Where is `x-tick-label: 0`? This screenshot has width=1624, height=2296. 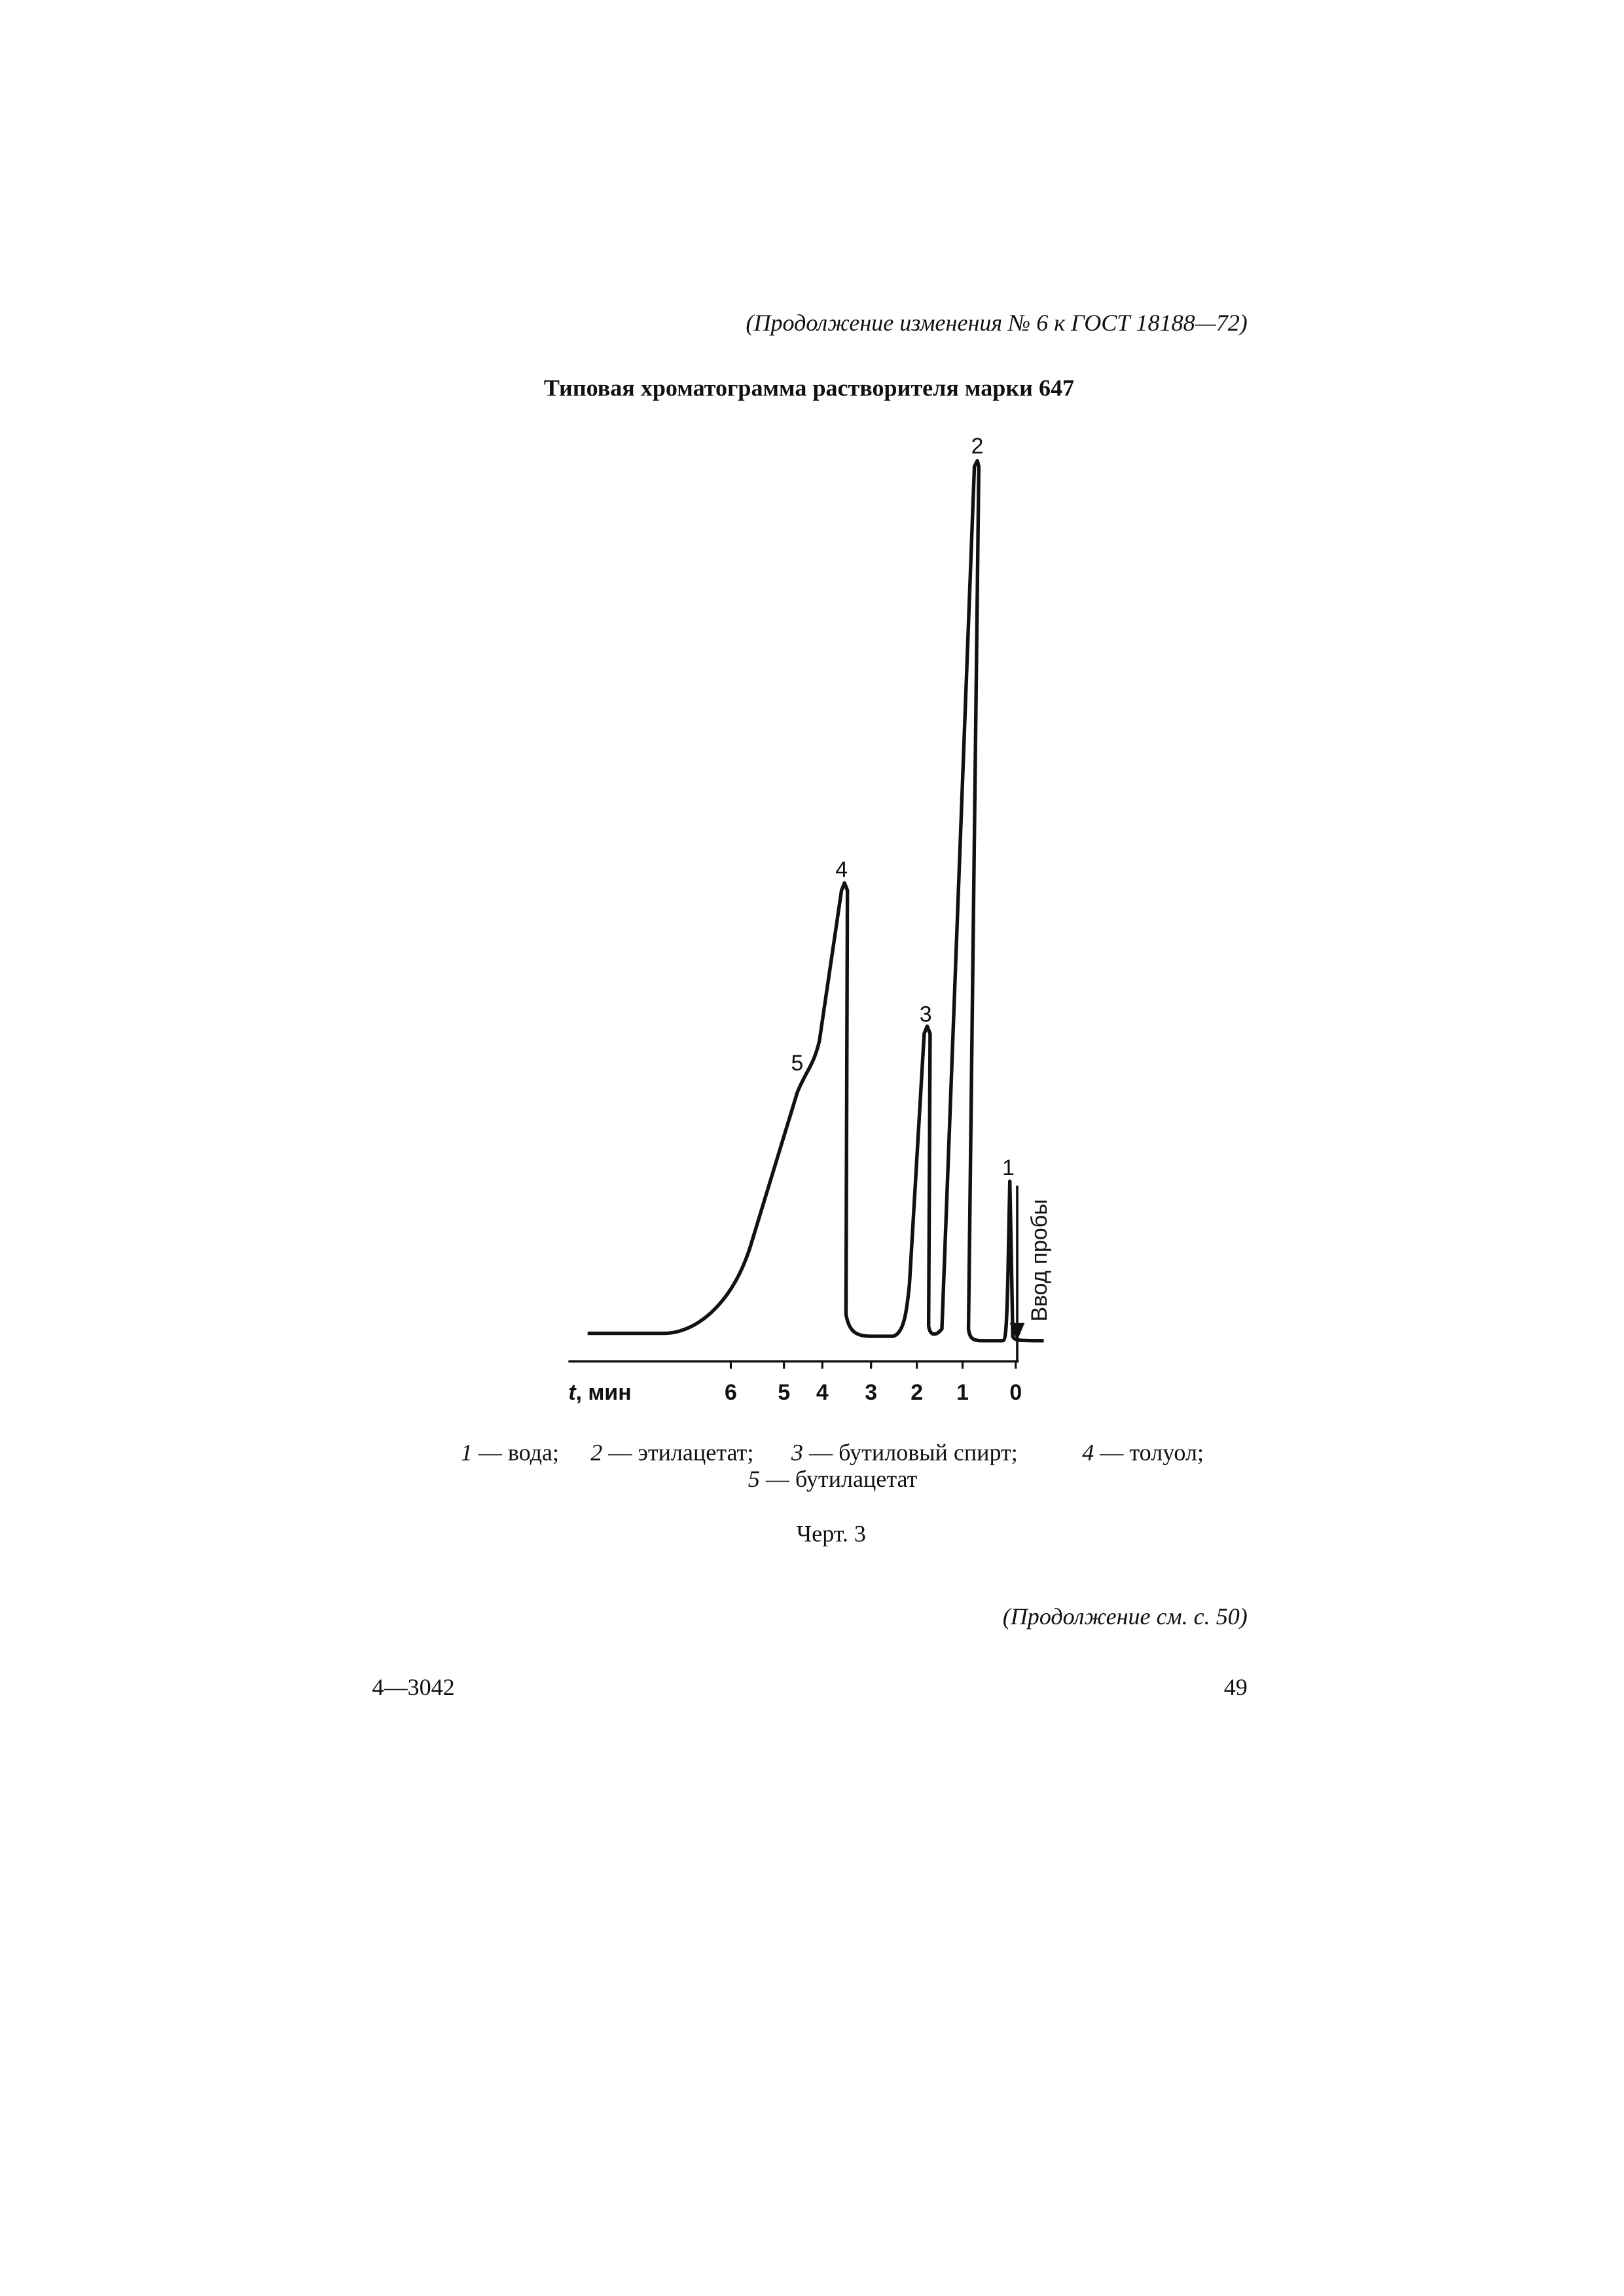 x-tick-label: 0 is located at coordinates (1016, 1392).